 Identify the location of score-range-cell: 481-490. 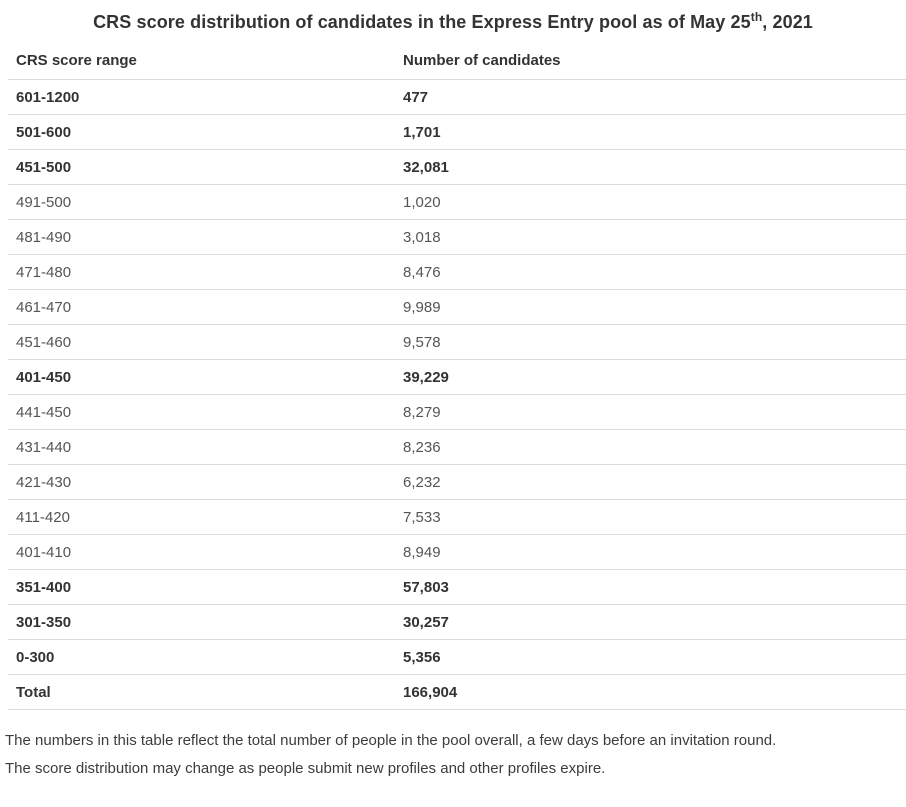
(201, 237).